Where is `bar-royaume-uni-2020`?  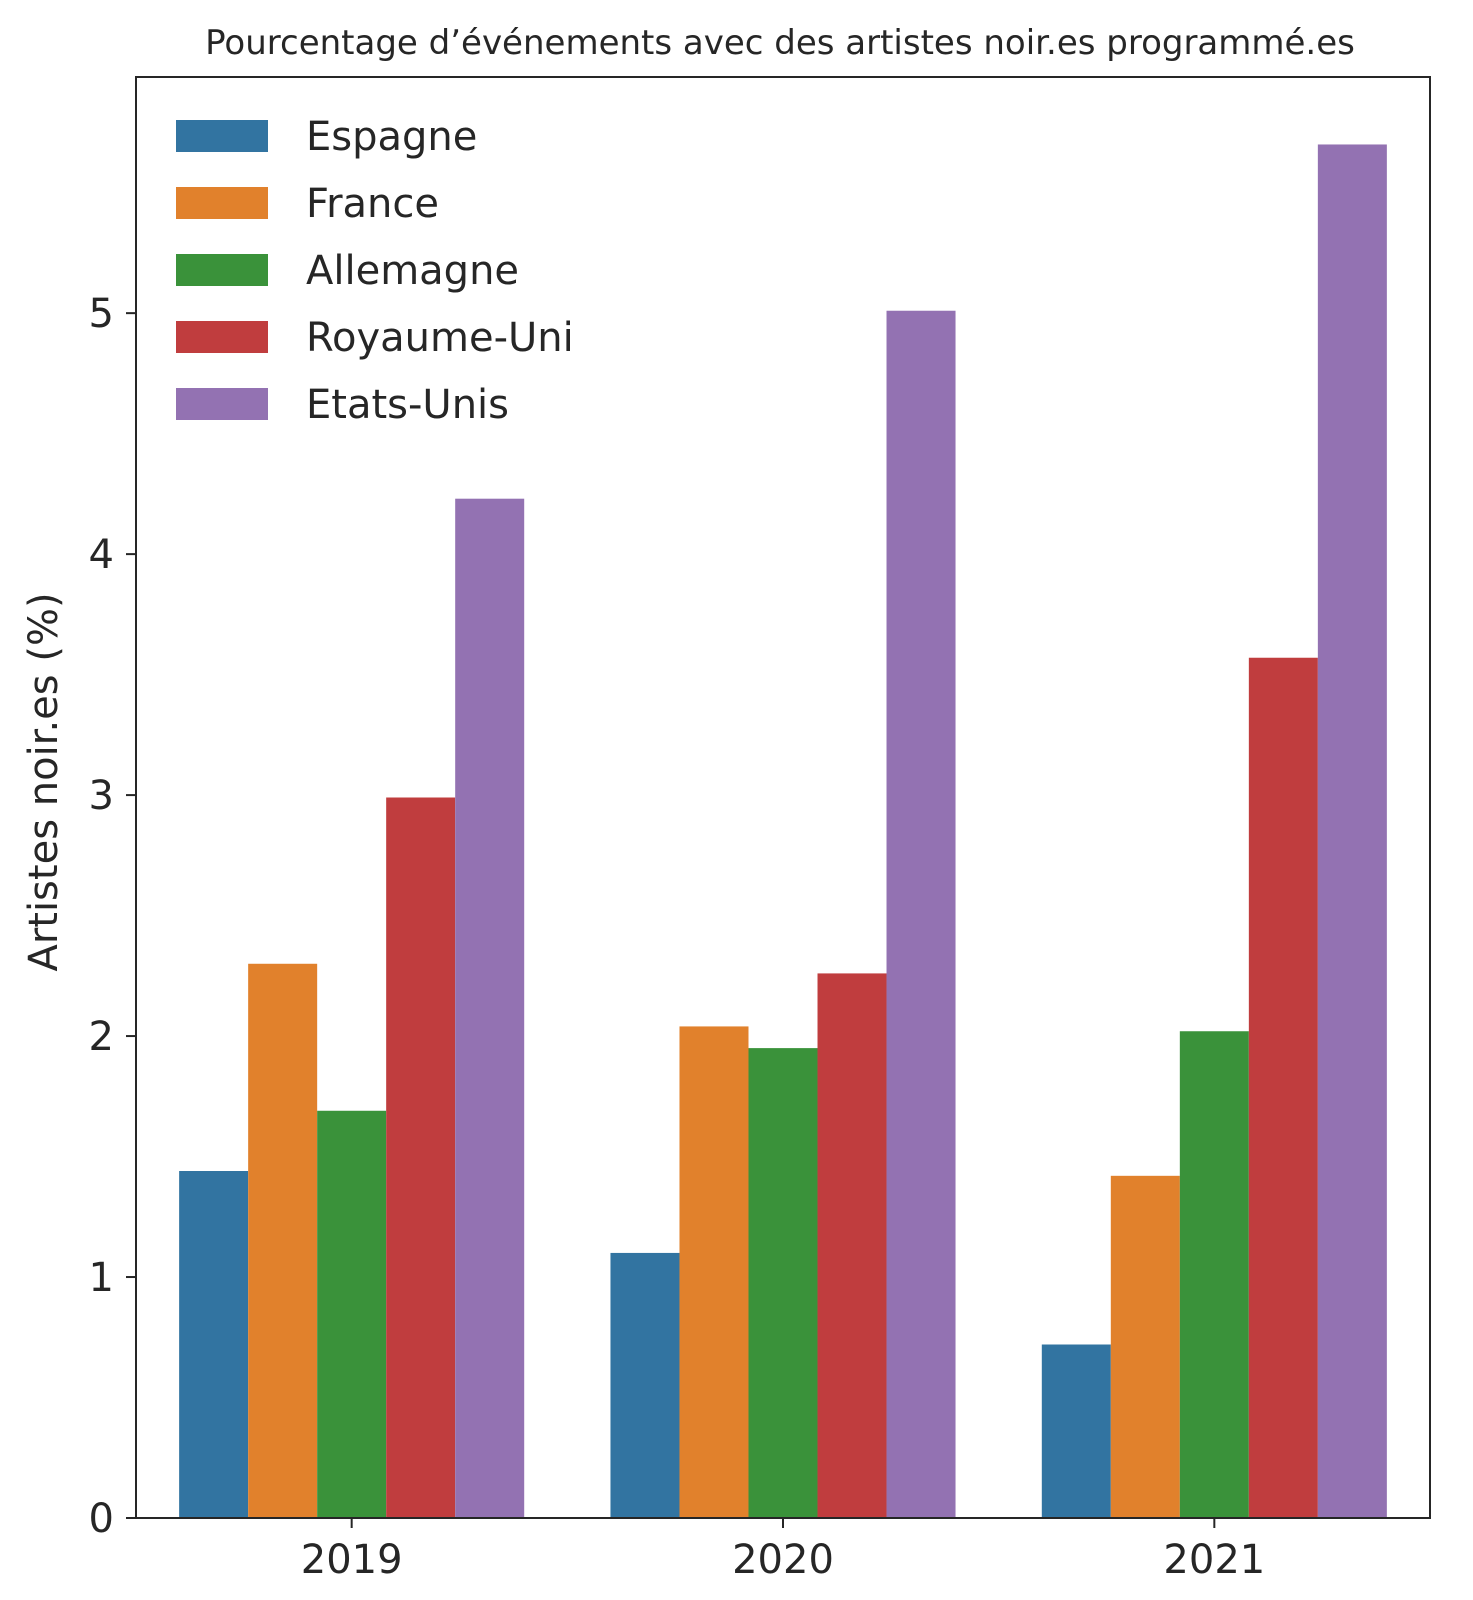 bar-royaume-uni-2020 is located at coordinates (852, 1245).